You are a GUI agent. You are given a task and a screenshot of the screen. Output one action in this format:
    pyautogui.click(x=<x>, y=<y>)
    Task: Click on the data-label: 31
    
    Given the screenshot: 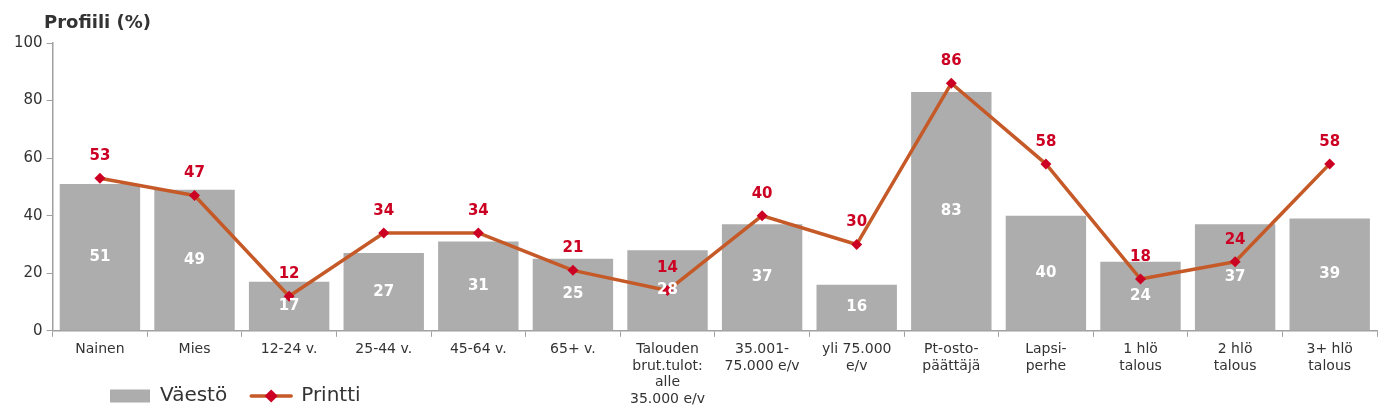 What is the action you would take?
    pyautogui.click(x=478, y=284)
    